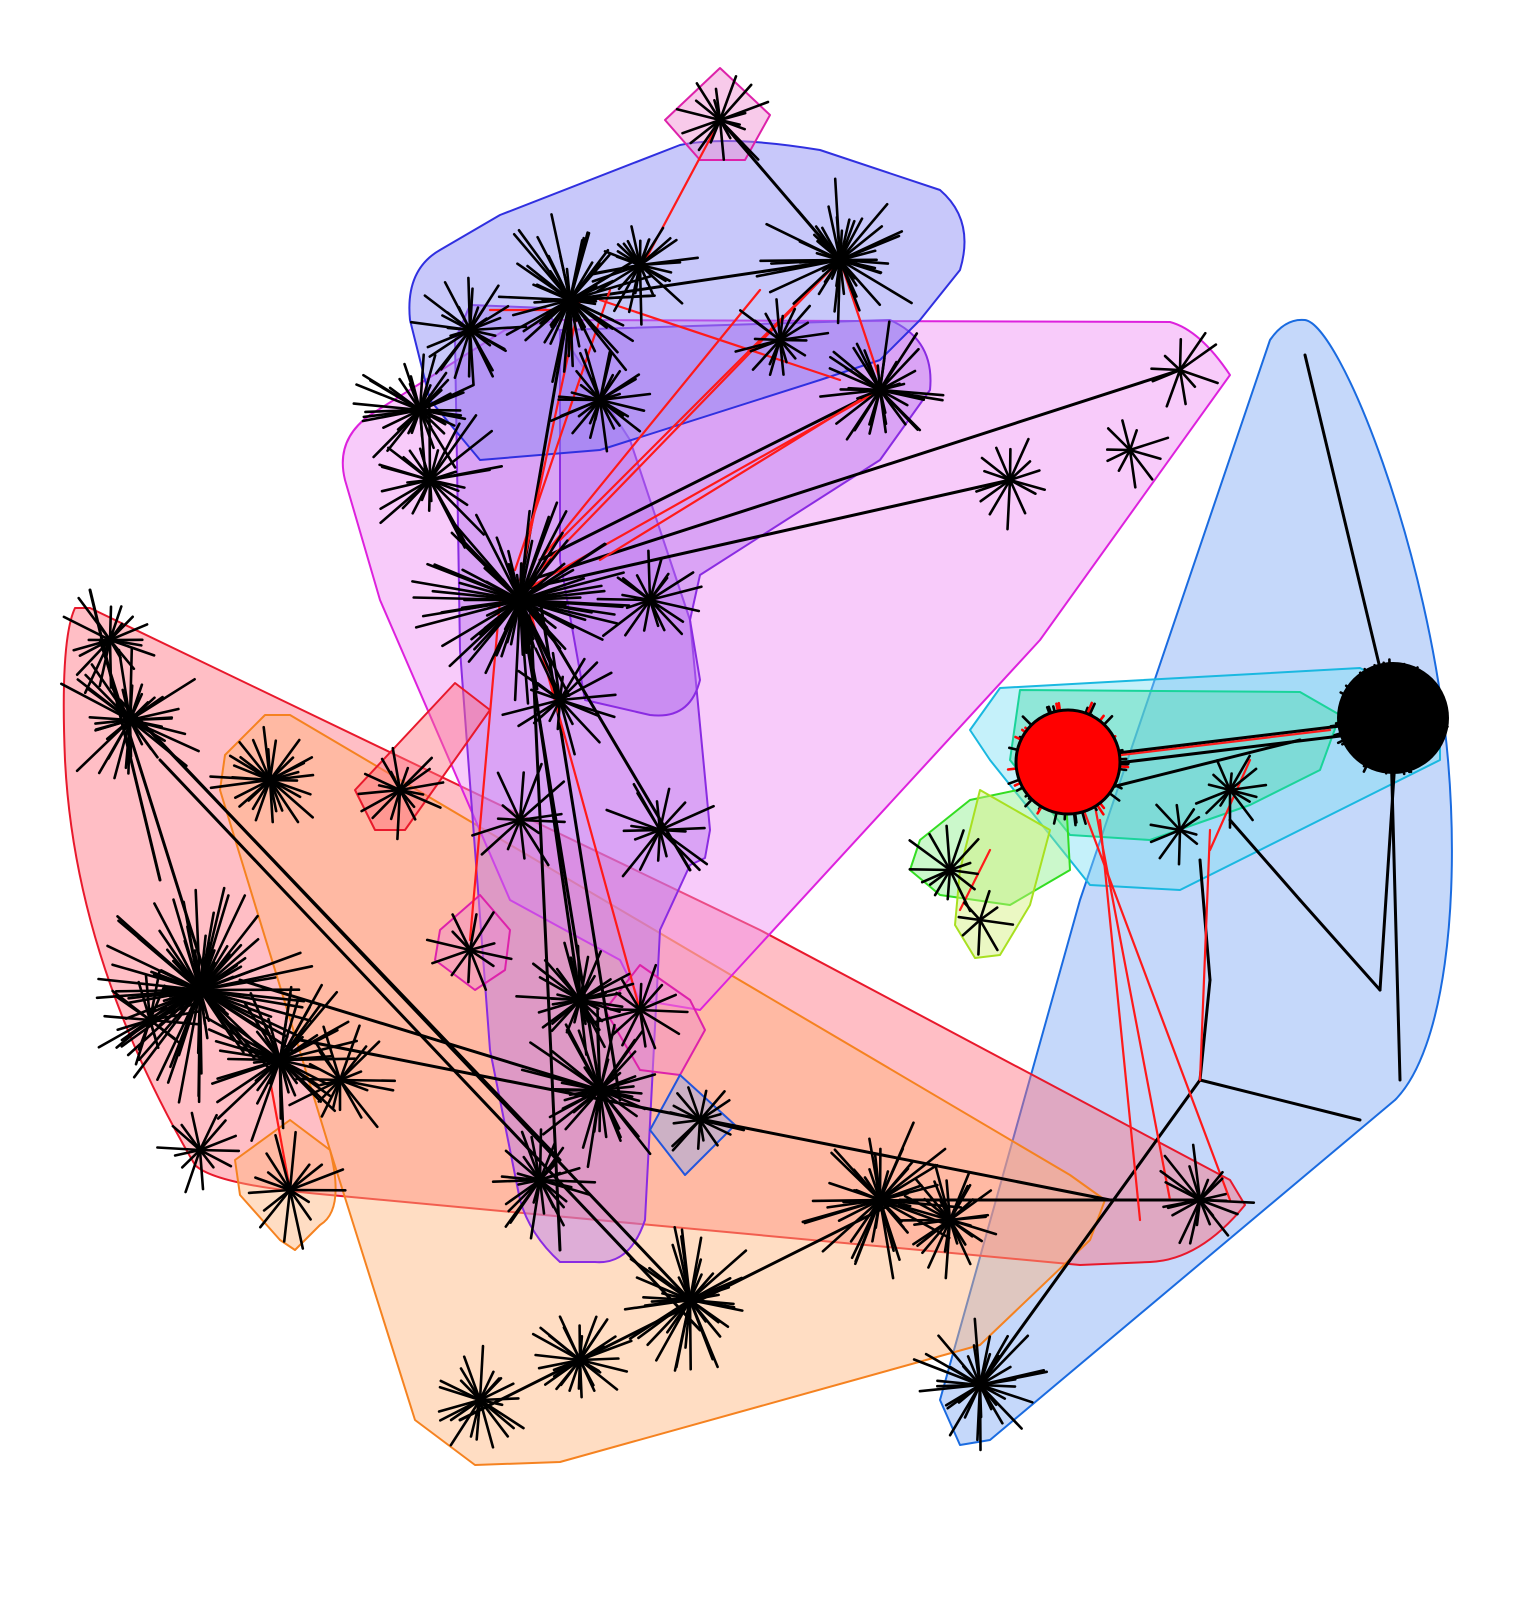 The image size is (1526, 1604). What do you see at coordinates (1002, 874) in the screenshot?
I see `hull-lime` at bounding box center [1002, 874].